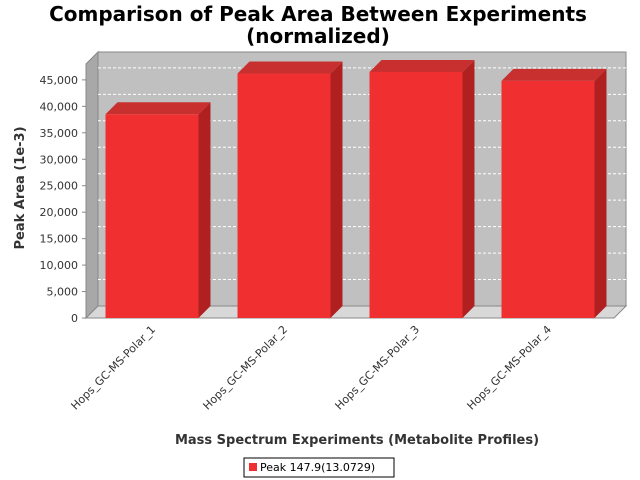  I want to click on y-axis-title: Peak Area (1e-3), so click(20, 187).